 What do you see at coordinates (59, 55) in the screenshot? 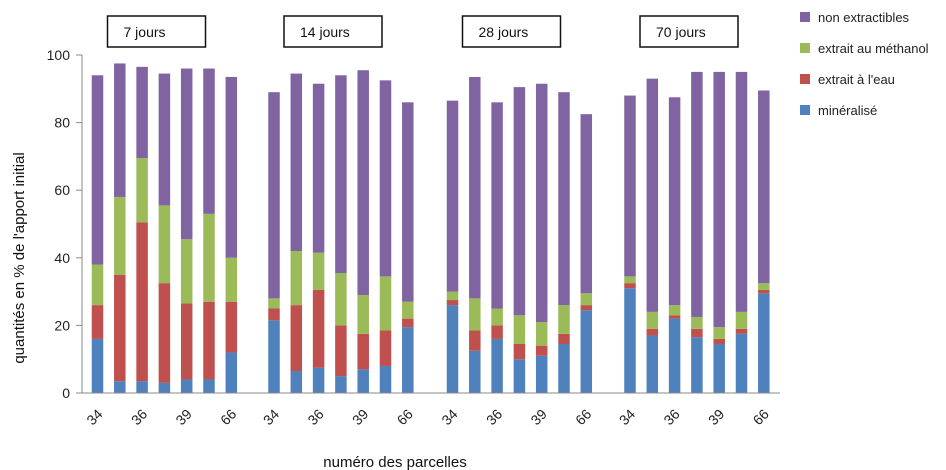
I see `y-tick-label: 100` at bounding box center [59, 55].